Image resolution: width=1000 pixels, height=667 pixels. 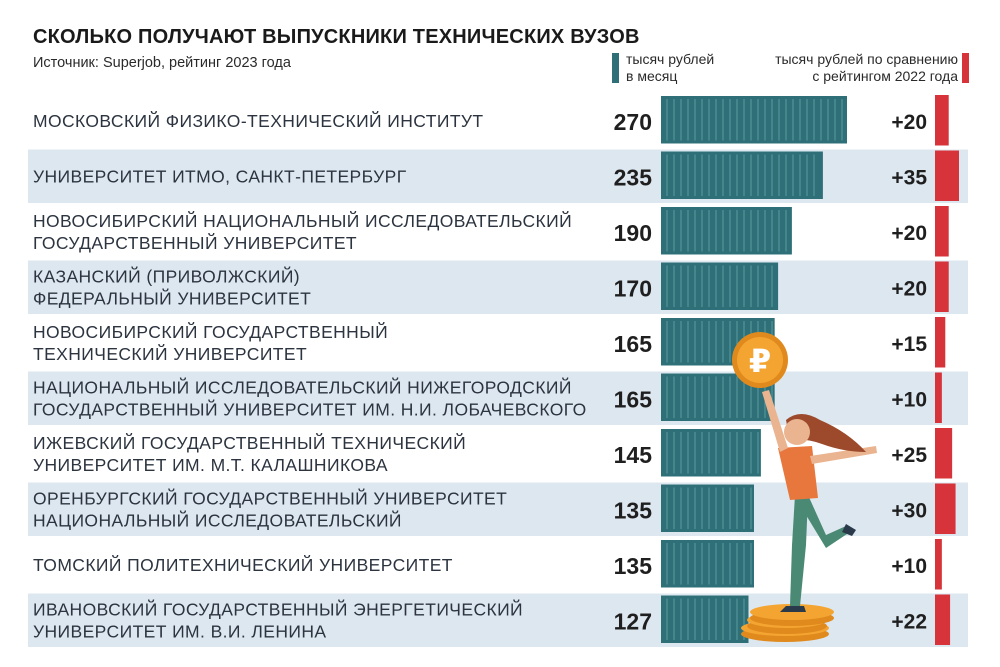 What do you see at coordinates (885, 76) in the screenshot?
I see `legend-change-line2: с рейтингом 2022 года` at bounding box center [885, 76].